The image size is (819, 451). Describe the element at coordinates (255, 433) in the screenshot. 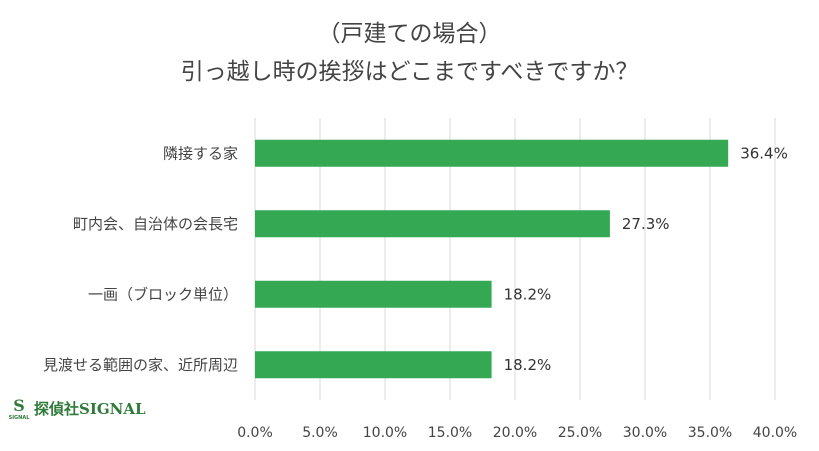

I see `x-tick-label: 0.0%` at that location.